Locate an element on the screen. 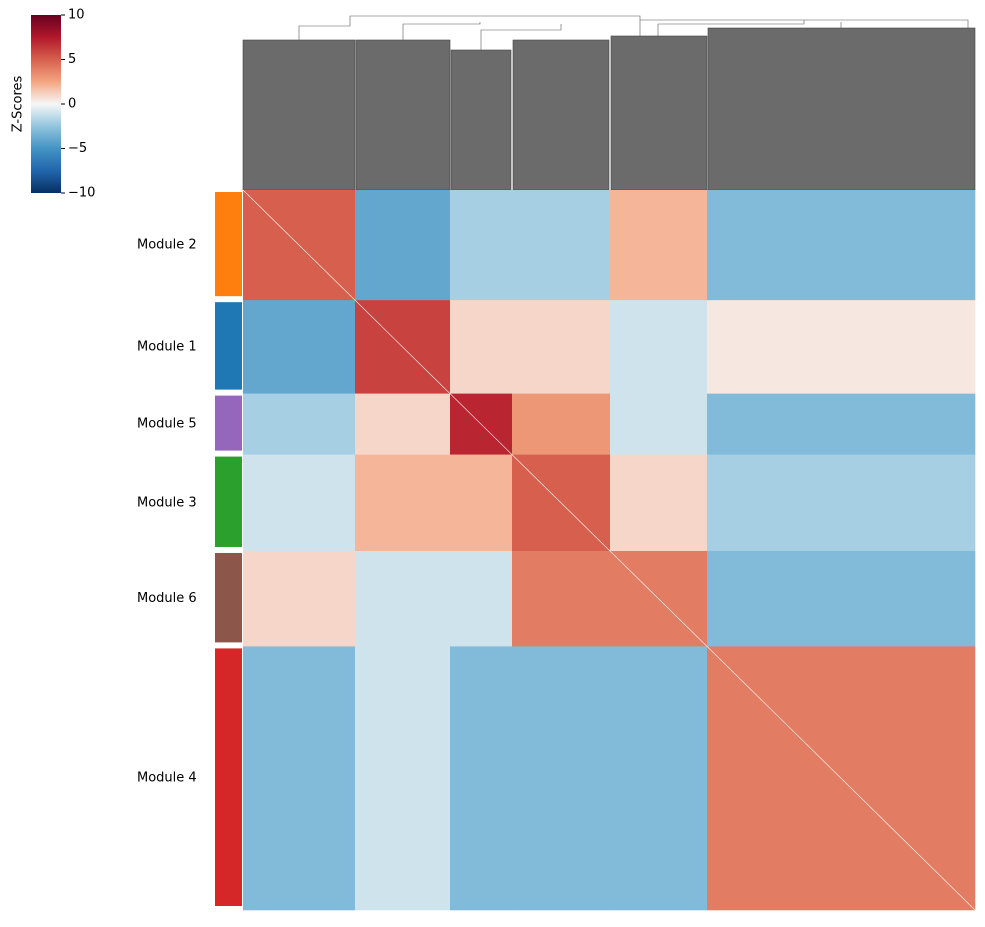  colorbar-tick-label: 10 is located at coordinates (76, 15).